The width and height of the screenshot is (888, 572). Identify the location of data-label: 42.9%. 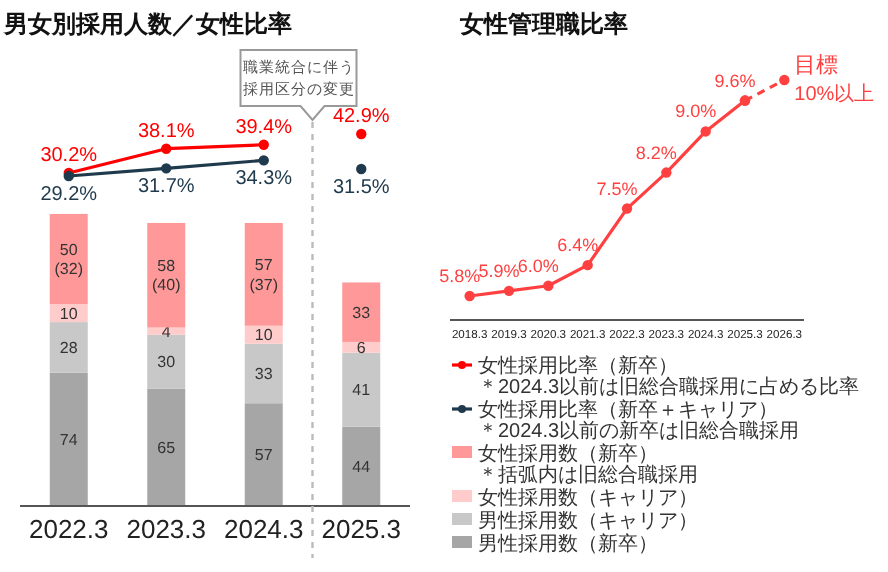
(361, 117).